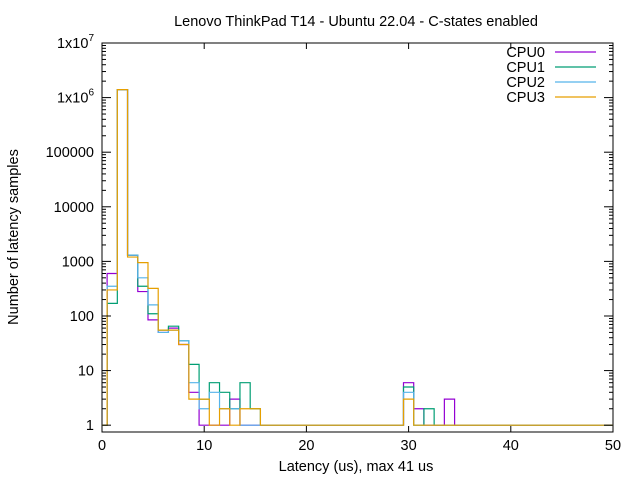 The width and height of the screenshot is (640, 480). Describe the element at coordinates (525, 83) in the screenshot. I see `legend-label-cpu2: CPU2` at that location.